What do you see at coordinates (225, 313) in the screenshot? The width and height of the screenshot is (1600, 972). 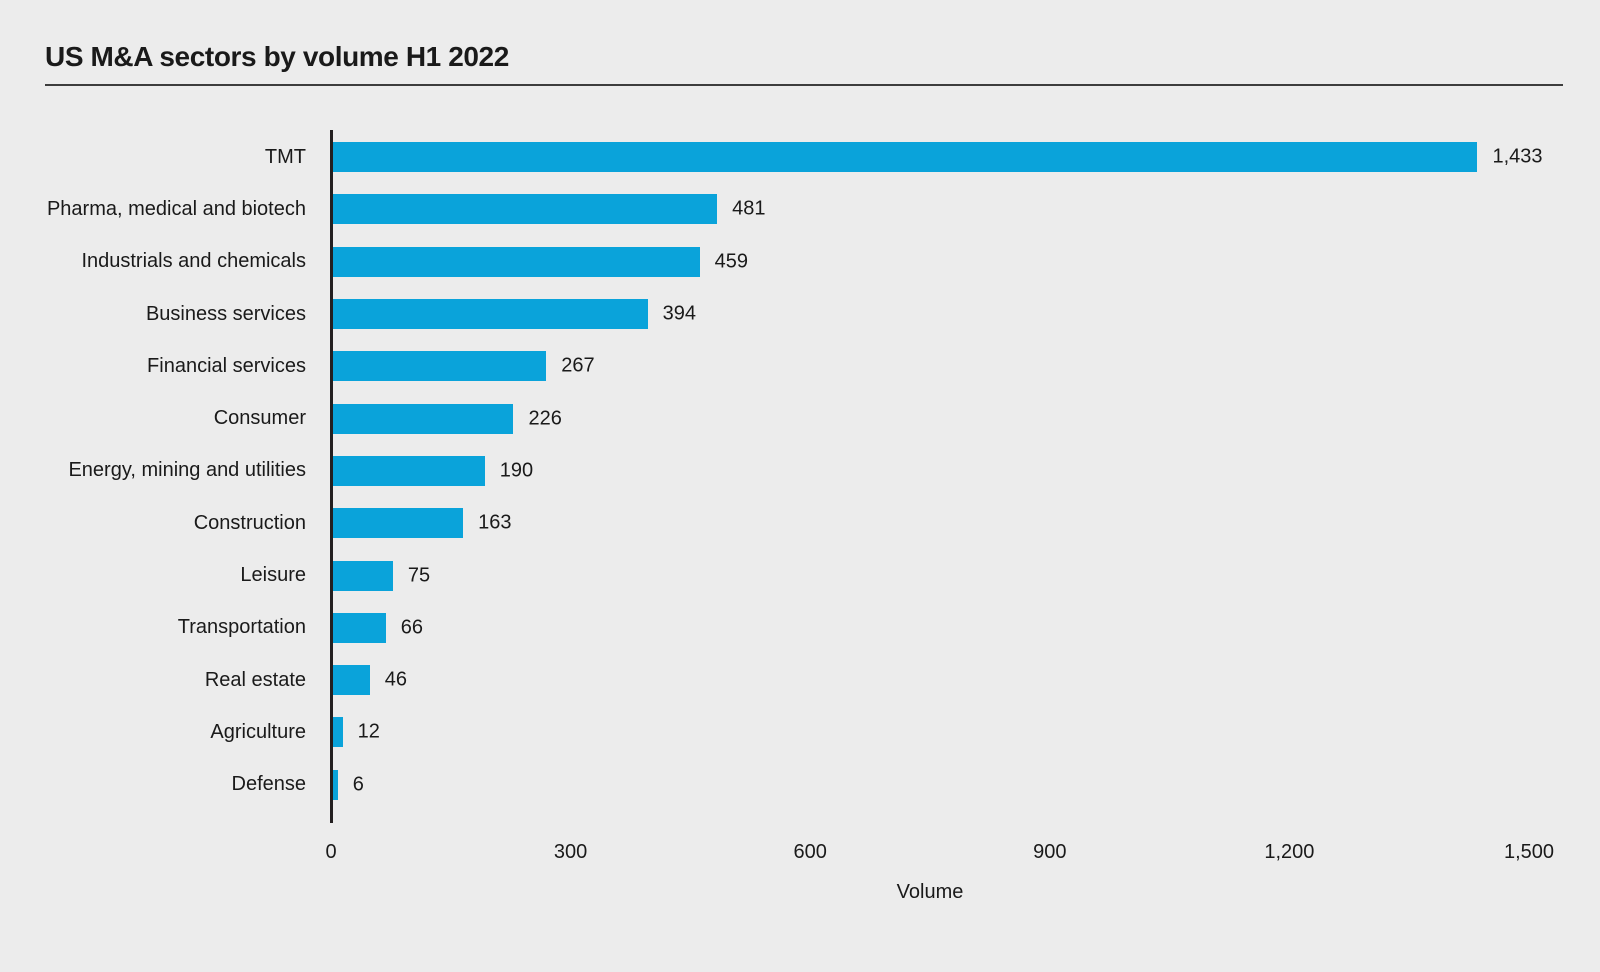 I see `category-label: Business services` at bounding box center [225, 313].